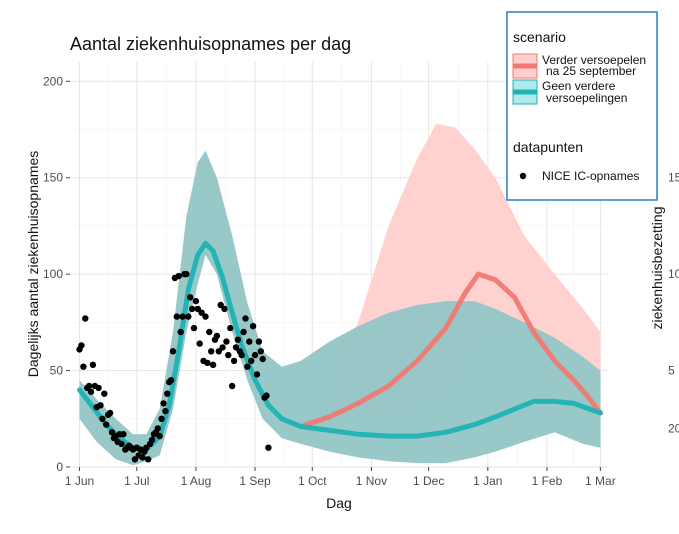 The image size is (679, 534). Describe the element at coordinates (136, 481) in the screenshot. I see `x-tick-label: 1 Jul` at that location.